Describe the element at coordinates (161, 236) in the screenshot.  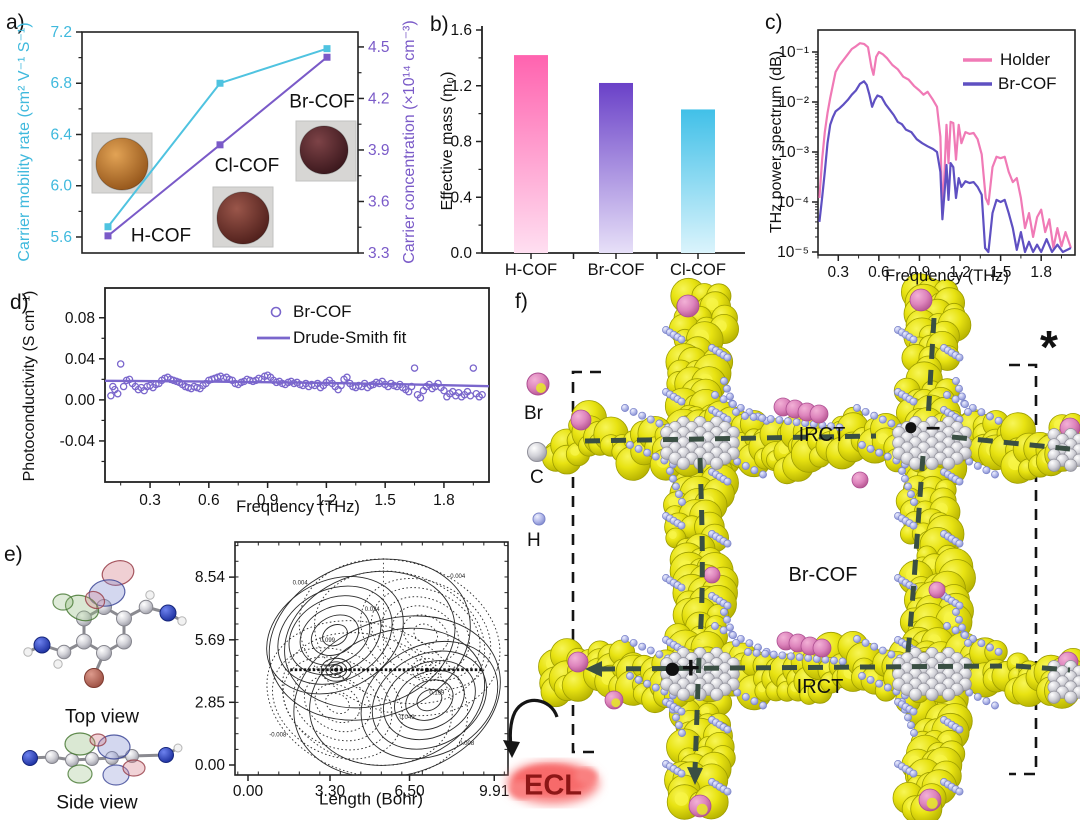
I see `a-sample-label-hcof: H-COF` at that location.